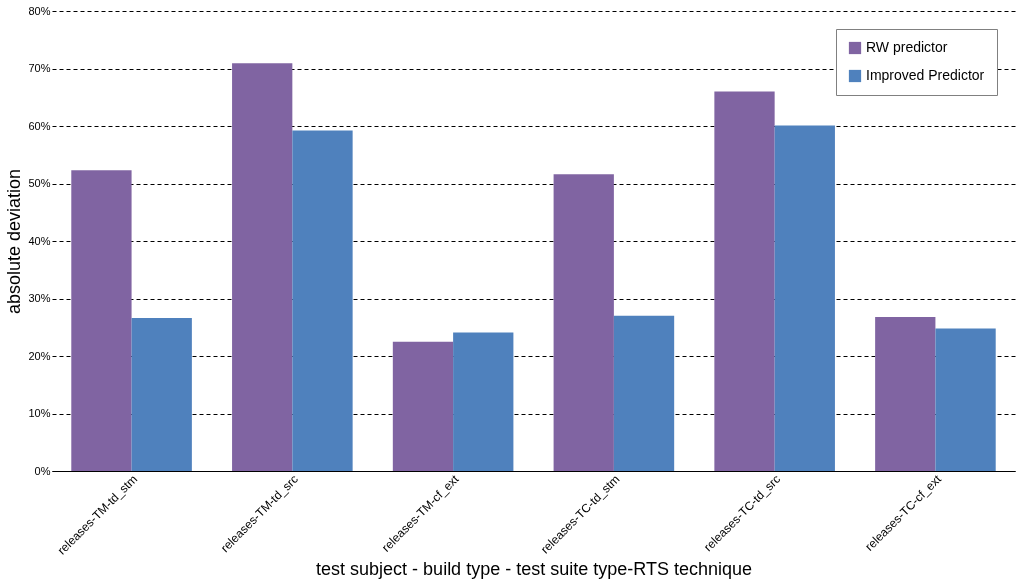  I want to click on y-tick-label: 50%, so click(39, 183).